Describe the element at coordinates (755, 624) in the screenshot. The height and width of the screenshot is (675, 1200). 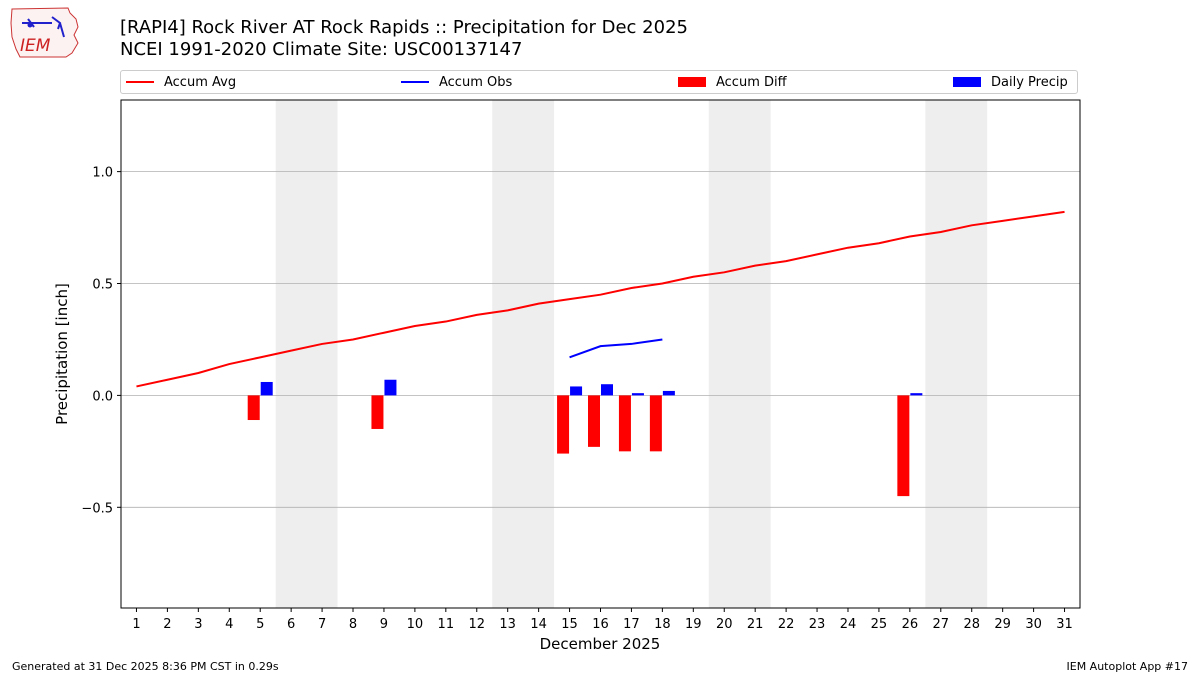
I see `x-tick-label: 21` at that location.